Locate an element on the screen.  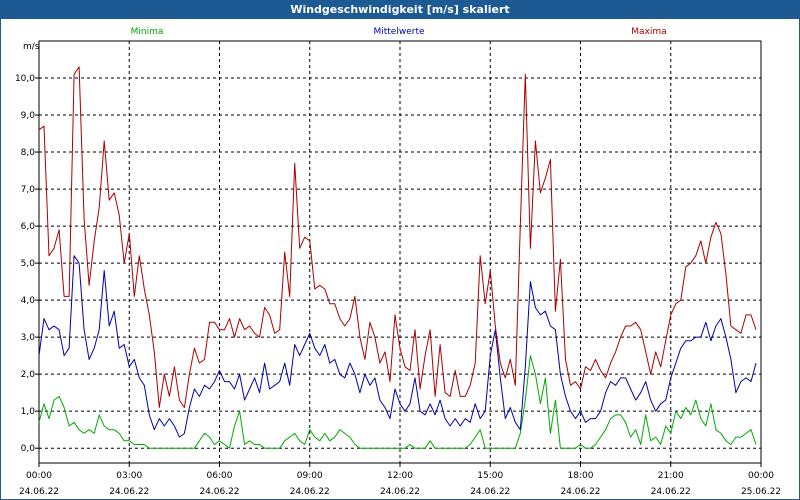
x-tick-date-label: 25.06.22 is located at coordinates (761, 492).